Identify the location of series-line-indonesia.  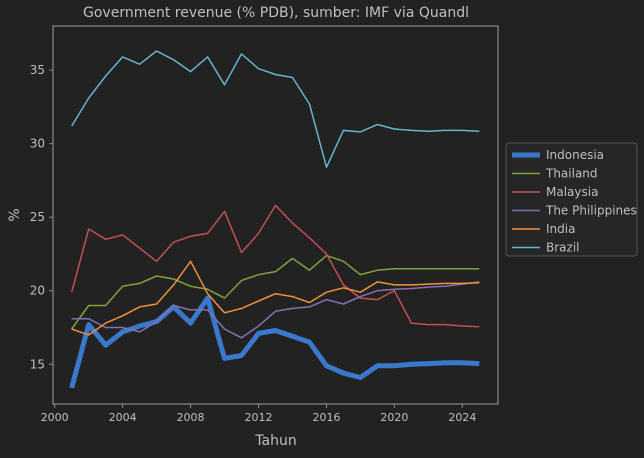
(274, 342).